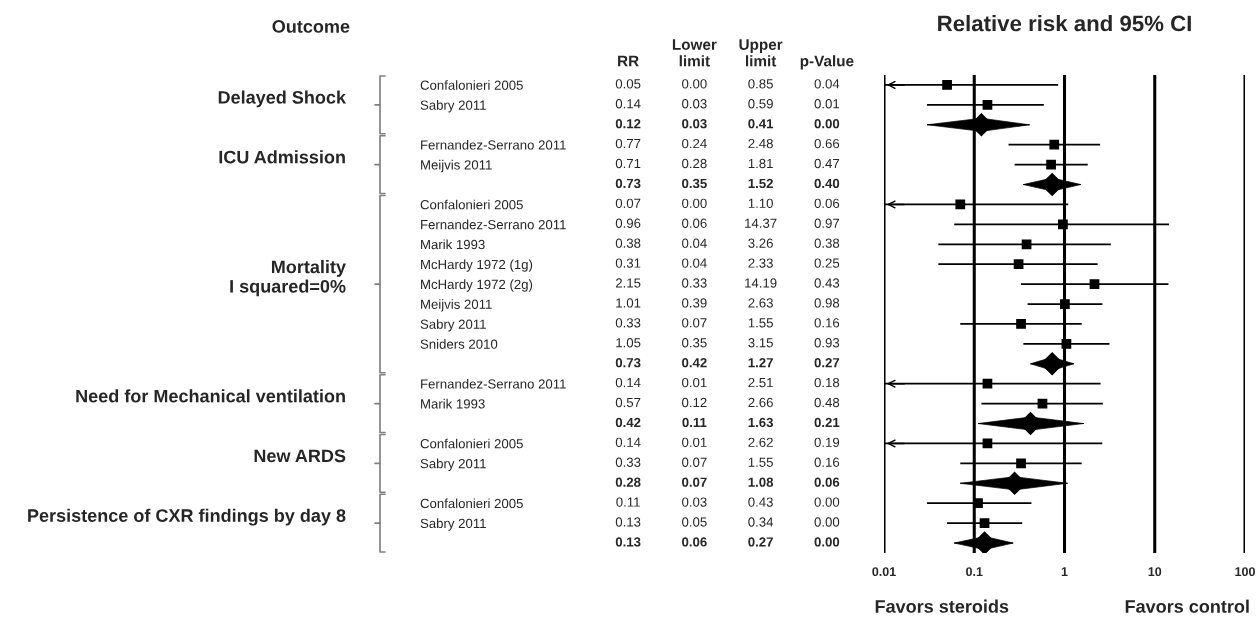 This screenshot has width=1256, height=618. Describe the element at coordinates (827, 263) in the screenshot. I see `data-label: 0.25` at that location.